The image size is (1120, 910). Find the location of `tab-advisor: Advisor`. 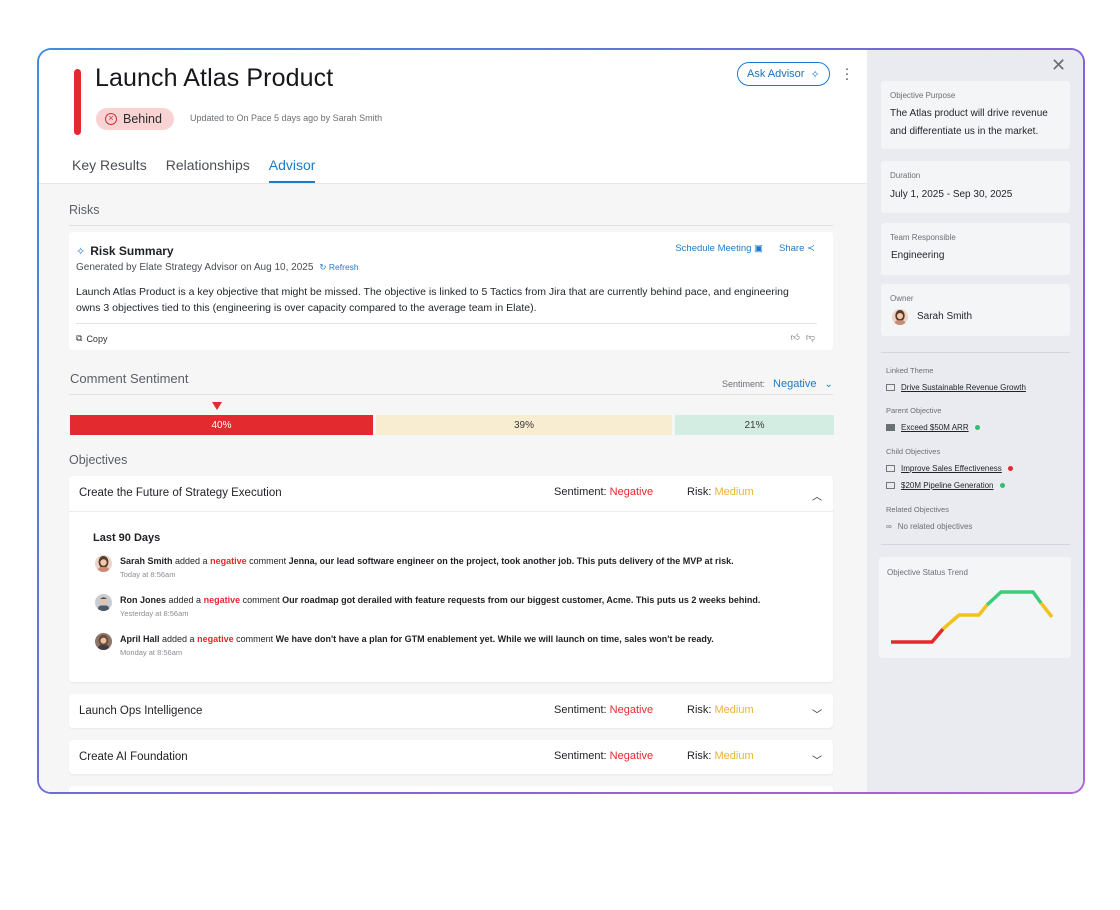

tab-advisor: Advisor is located at coordinates (292, 170).